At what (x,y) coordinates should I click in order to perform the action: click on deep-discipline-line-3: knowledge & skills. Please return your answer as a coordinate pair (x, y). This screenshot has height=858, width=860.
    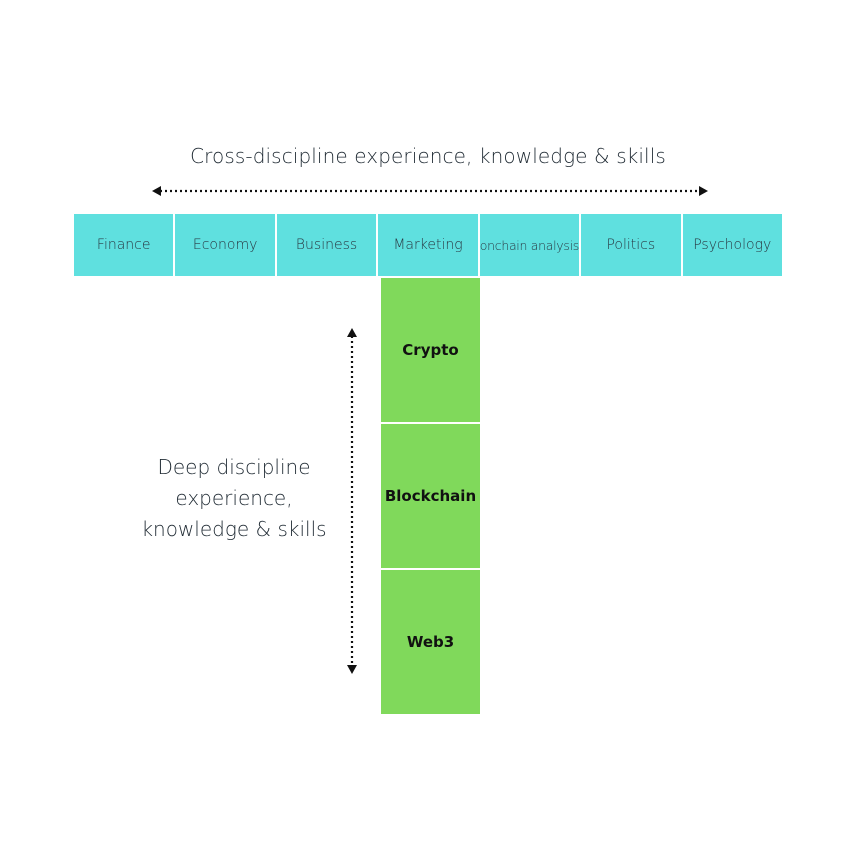
    Looking at the image, I should click on (234, 529).